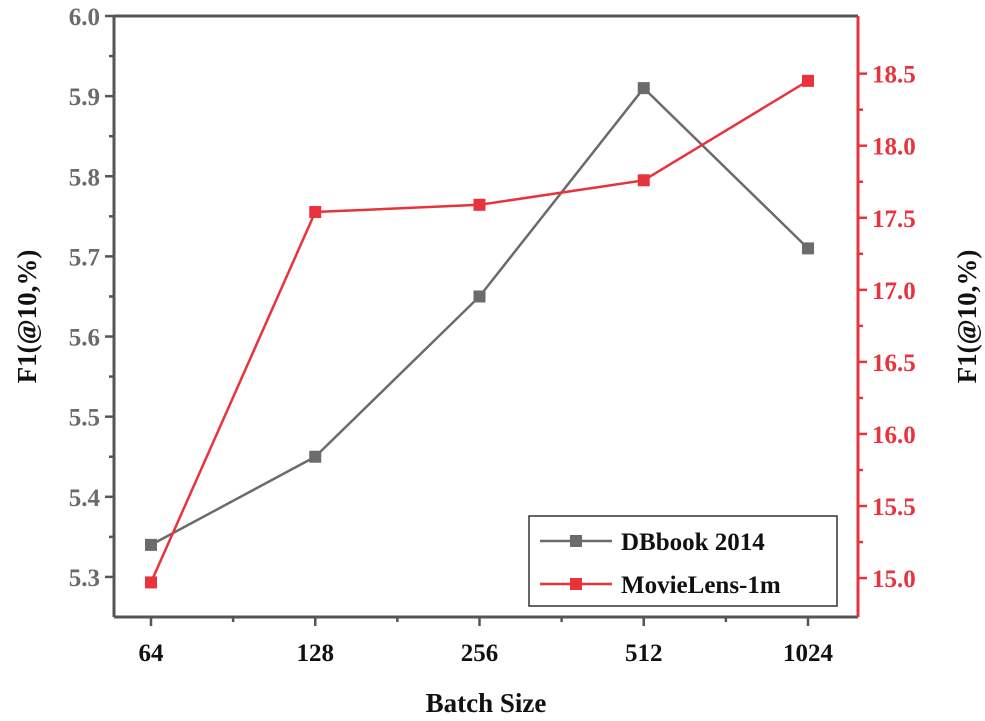 The image size is (985, 721). I want to click on legend-marker-dbbook, so click(576, 541).